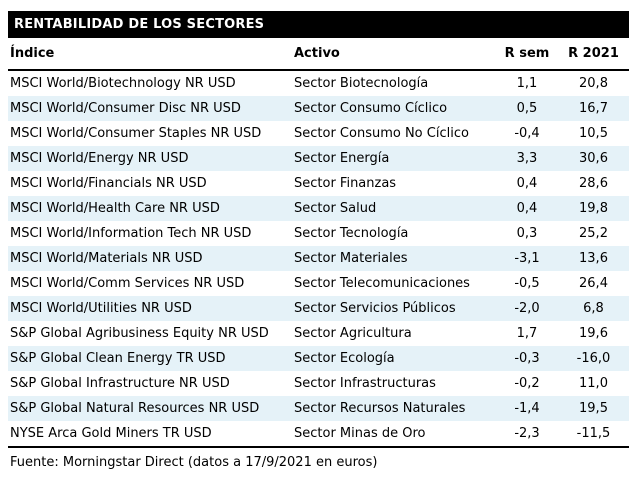 This screenshot has width=634, height=483. Describe the element at coordinates (527, 333) in the screenshot. I see `cell-r-sem: 1,7` at that location.